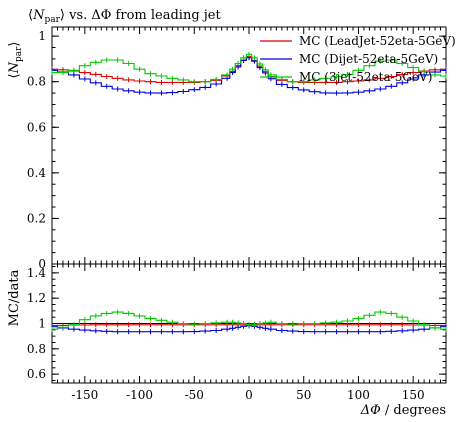 Image resolution: width=461 pixels, height=422 pixels. Describe the element at coordinates (36, 374) in the screenshot. I see `ratio-y-tick-label: 0.6` at that location.